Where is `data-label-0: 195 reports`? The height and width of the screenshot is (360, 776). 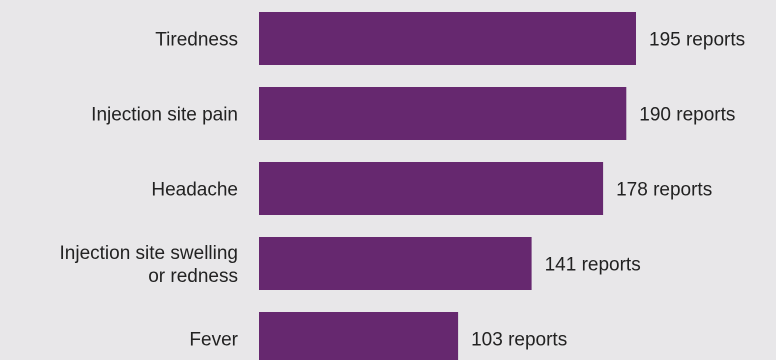 data-label-0: 195 reports is located at coordinates (697, 40).